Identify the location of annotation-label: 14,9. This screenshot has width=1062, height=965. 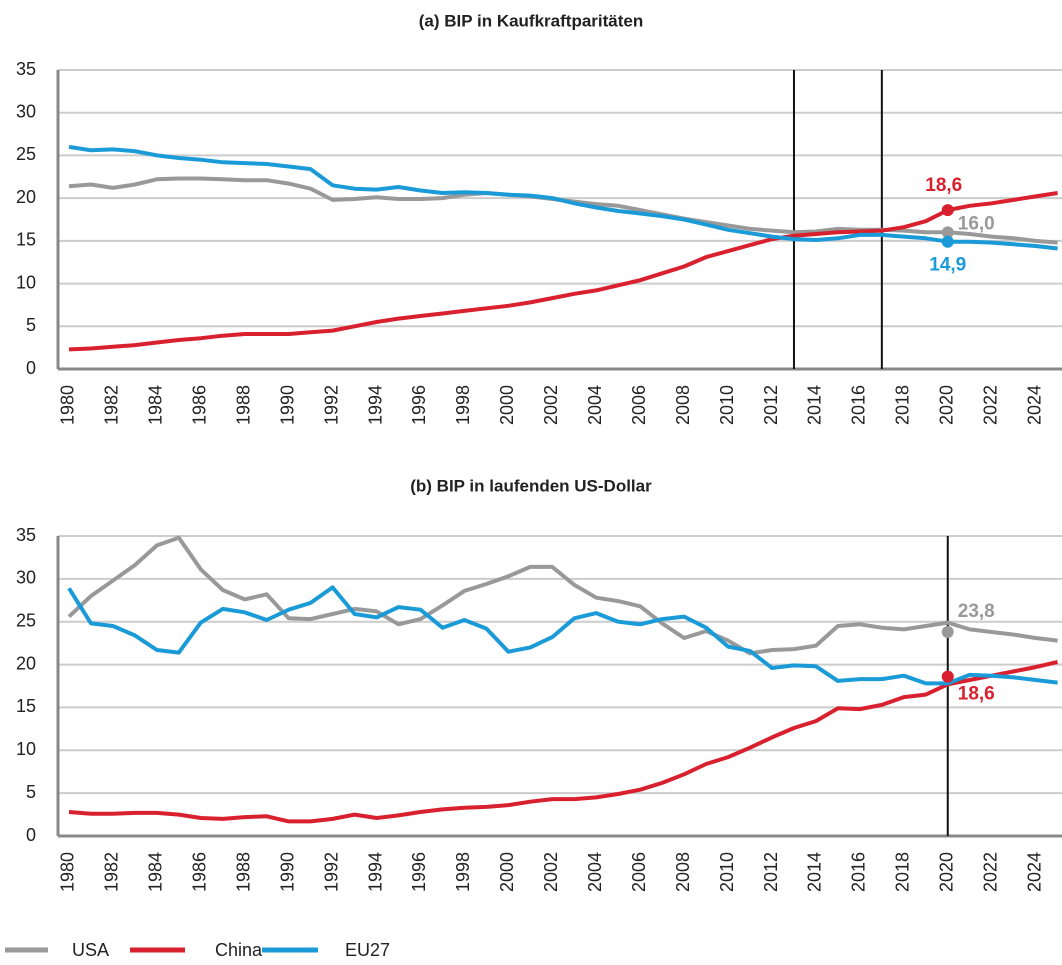
(947, 265).